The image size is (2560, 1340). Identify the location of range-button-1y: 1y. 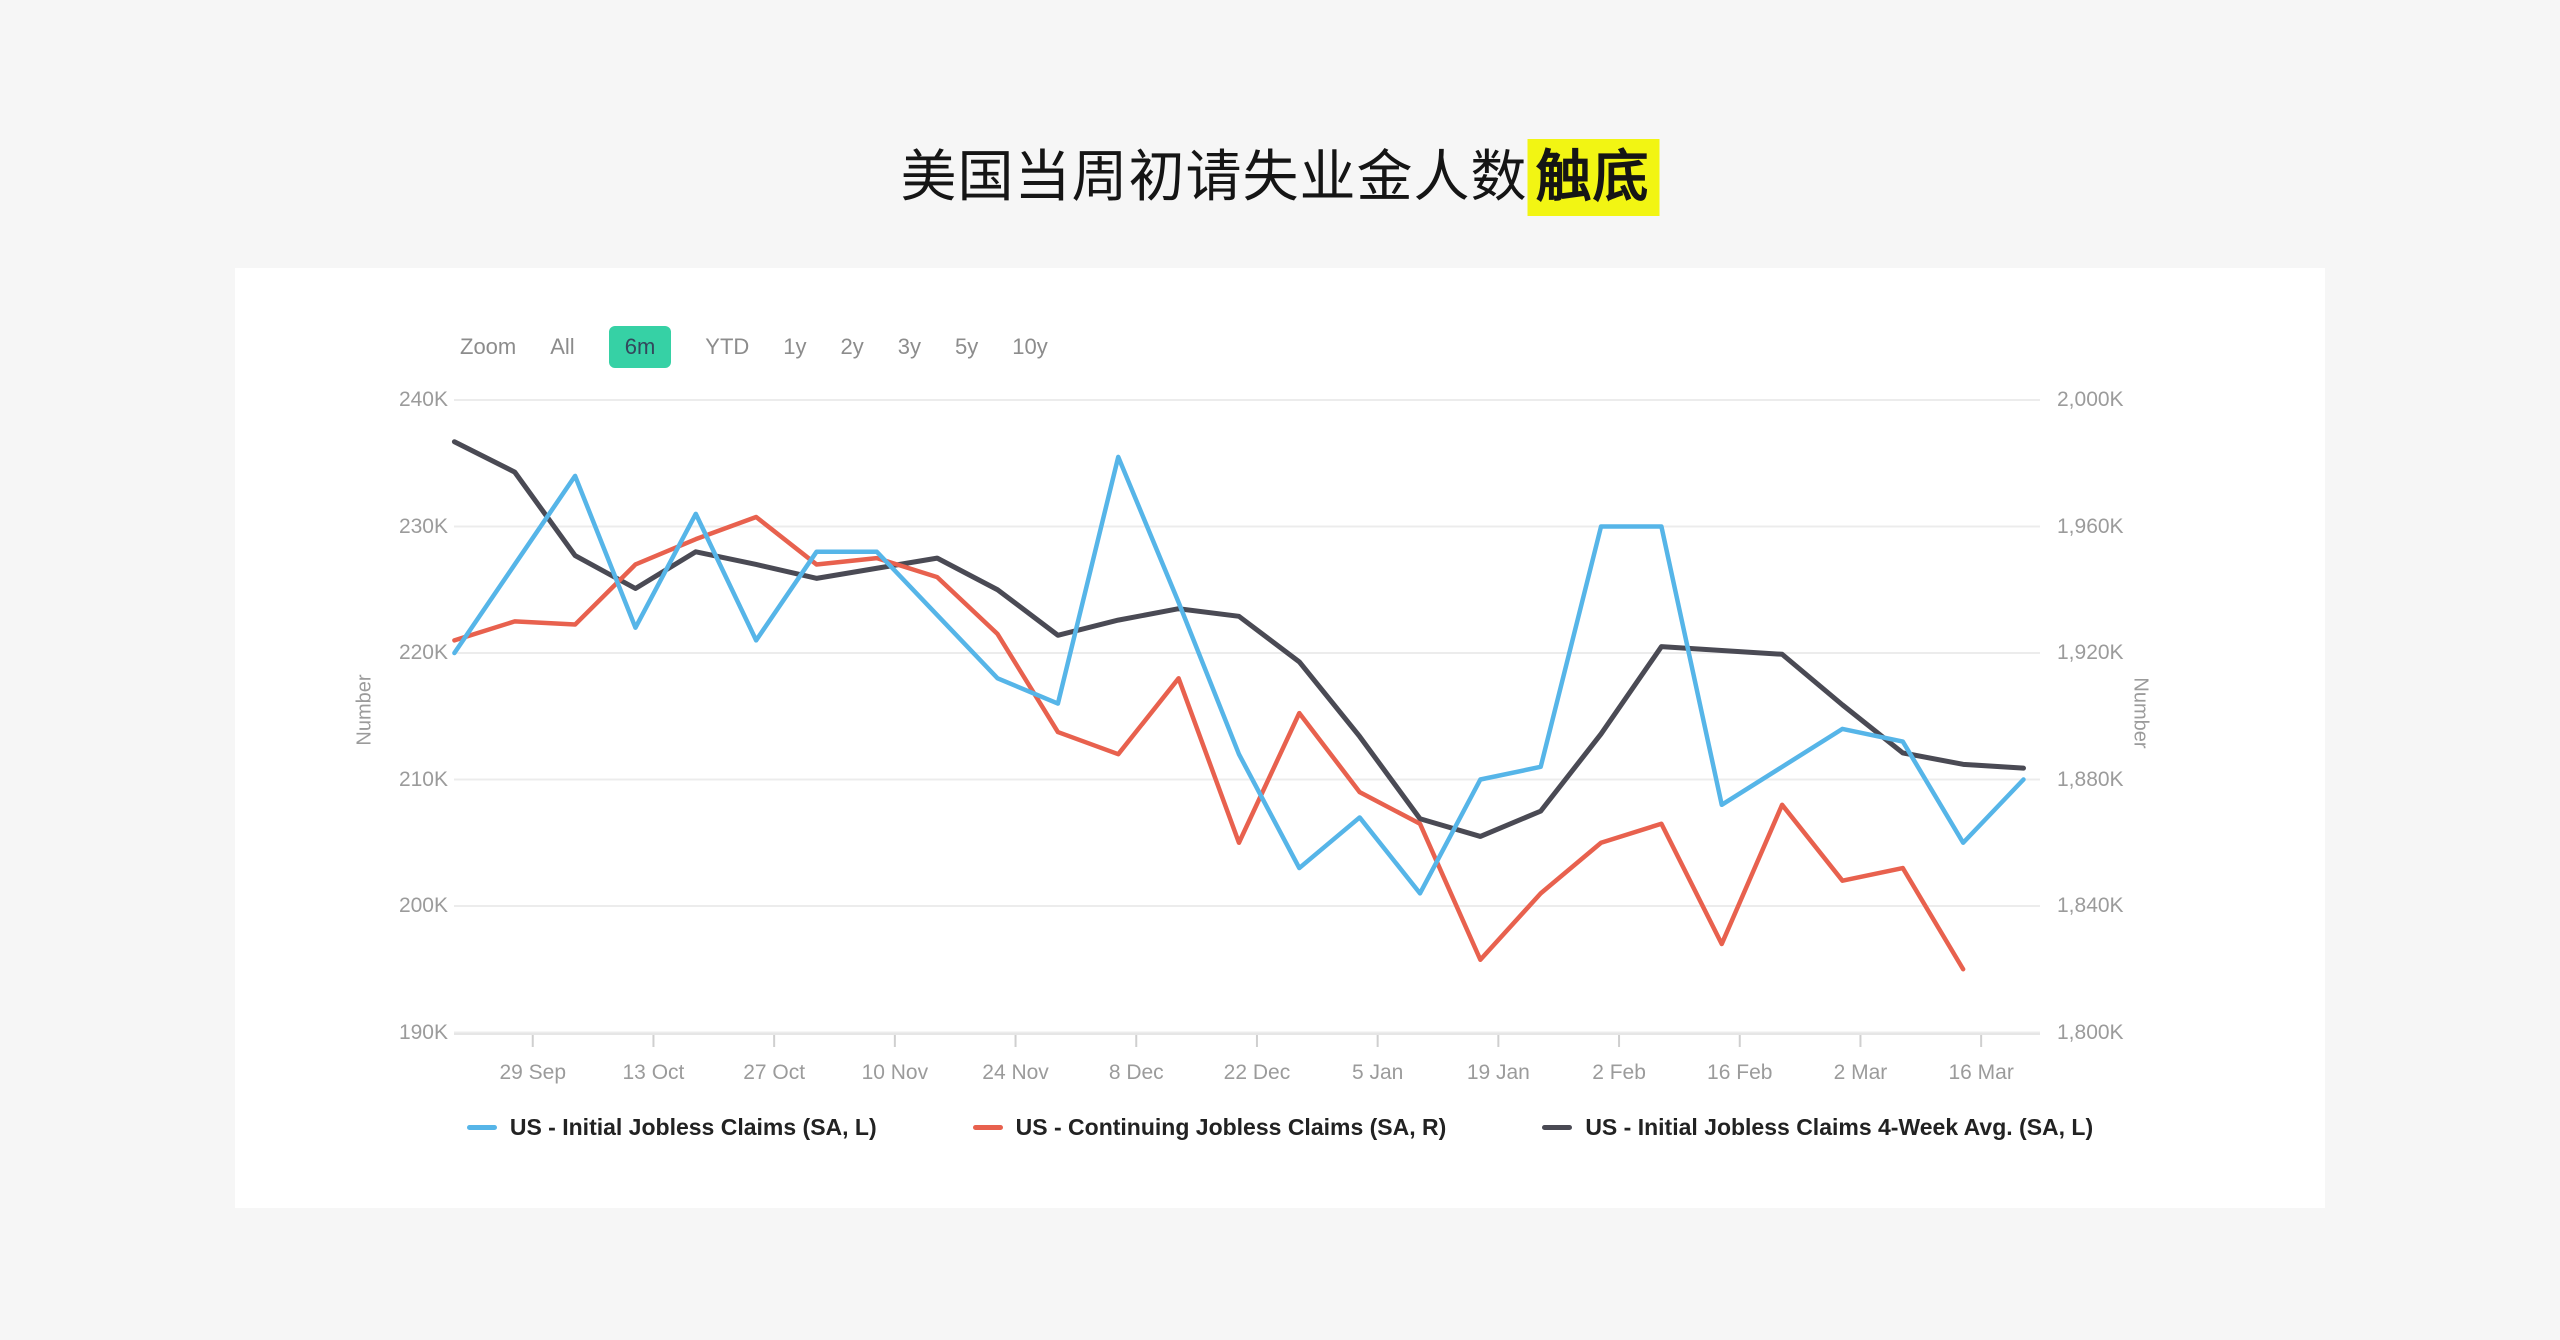
(795, 346).